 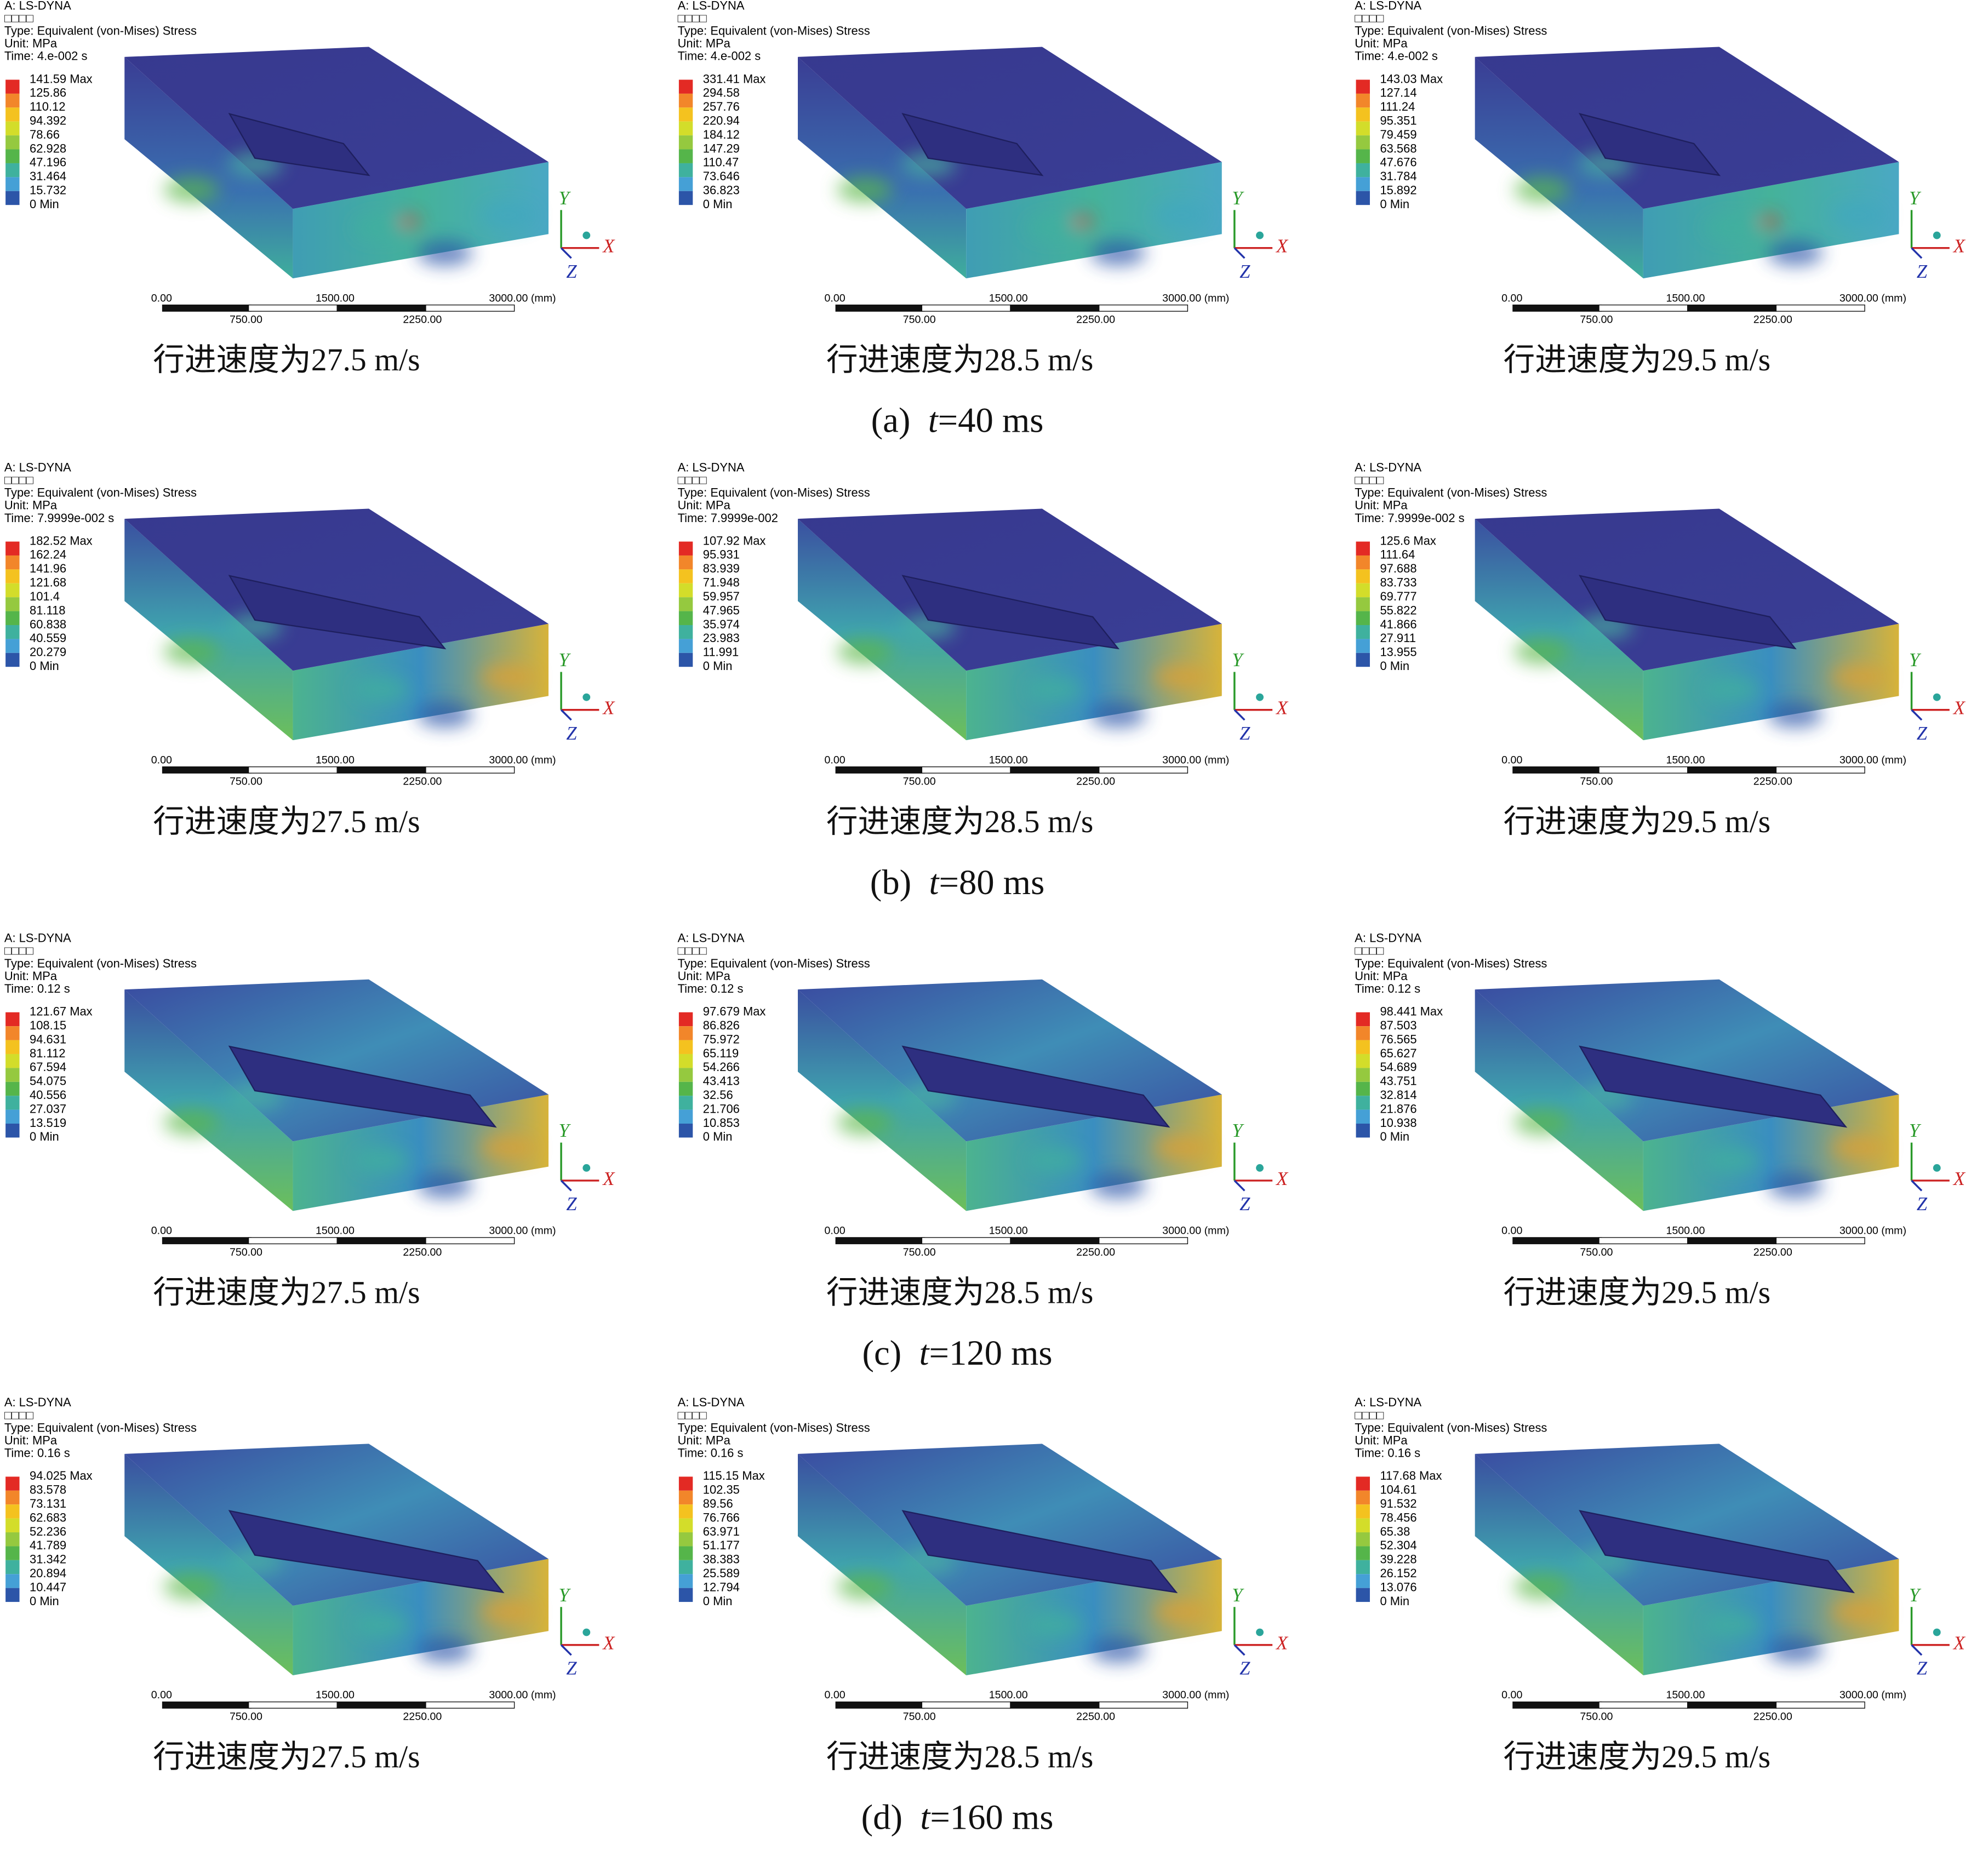 I want to click on legend-label: 39.228, so click(x=1398, y=1559).